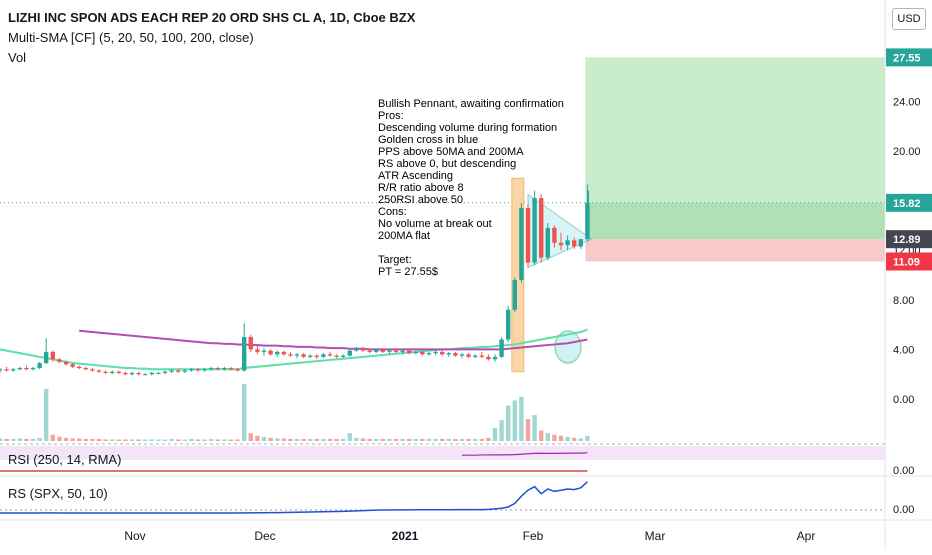  What do you see at coordinates (907, 102) in the screenshot?
I see `y-tick-label: 24.00` at bounding box center [907, 102].